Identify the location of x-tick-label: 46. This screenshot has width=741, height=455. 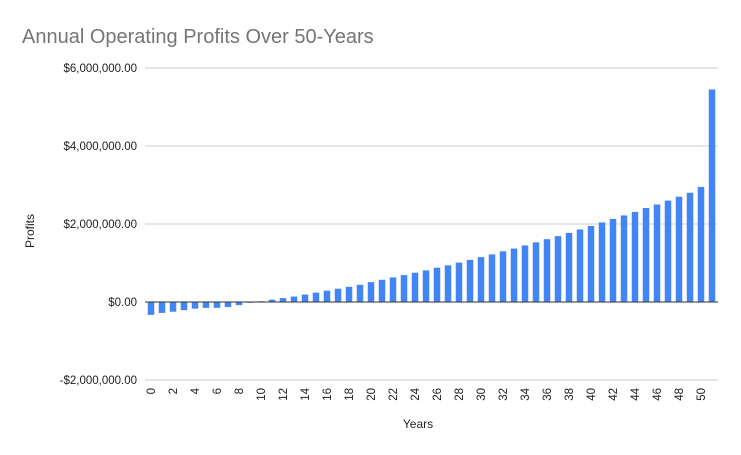
(658, 394).